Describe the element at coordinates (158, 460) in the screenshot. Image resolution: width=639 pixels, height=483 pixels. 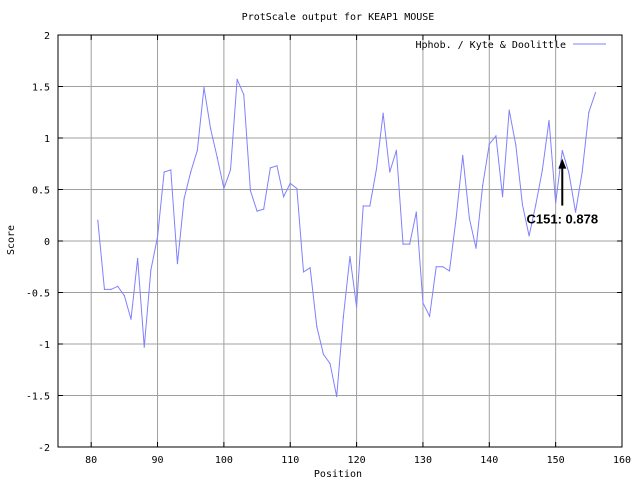
I see `x-tick-label: 90` at that location.